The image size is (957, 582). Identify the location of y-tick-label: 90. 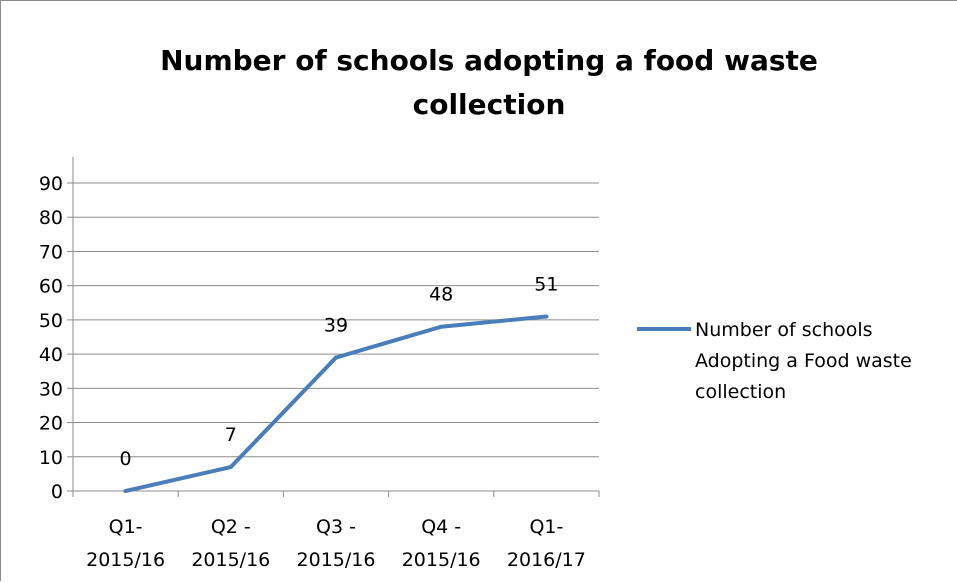
(51, 184).